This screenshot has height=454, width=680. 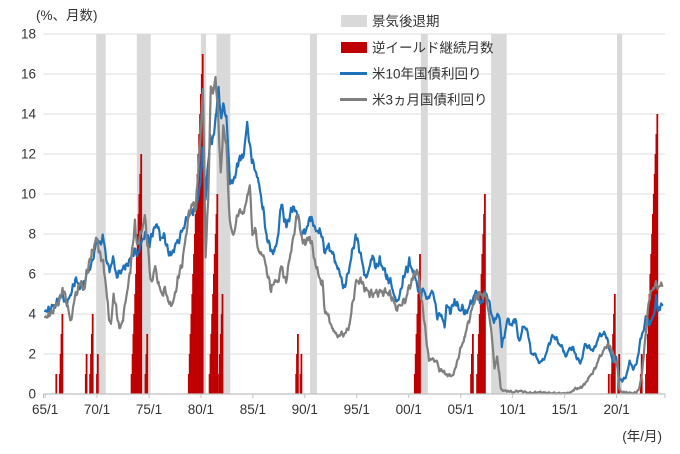 I want to click on x-tick-label: 80/1, so click(x=201, y=409).